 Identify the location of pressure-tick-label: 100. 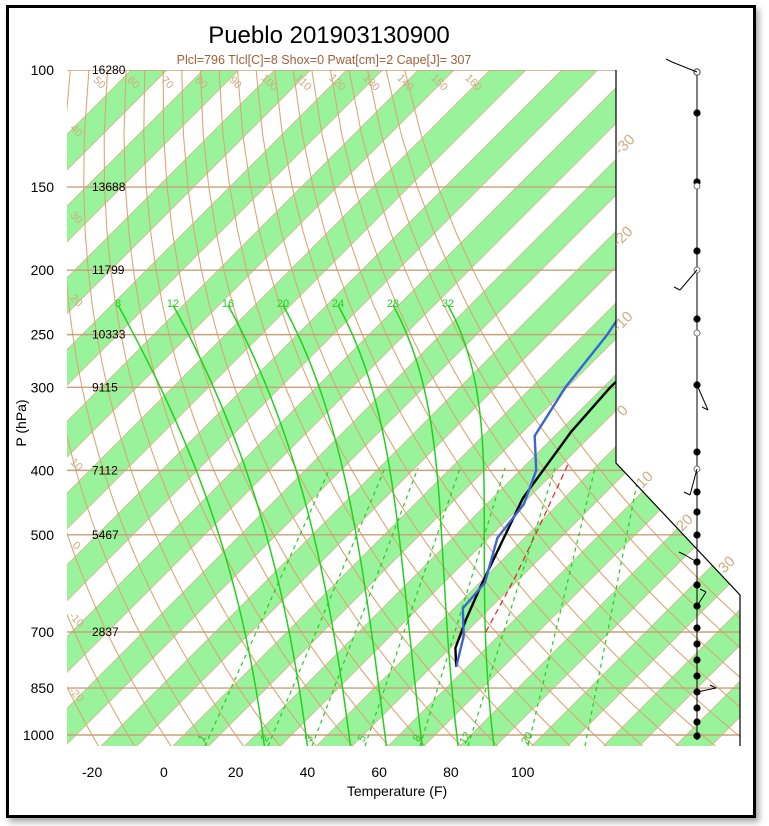
(43, 70).